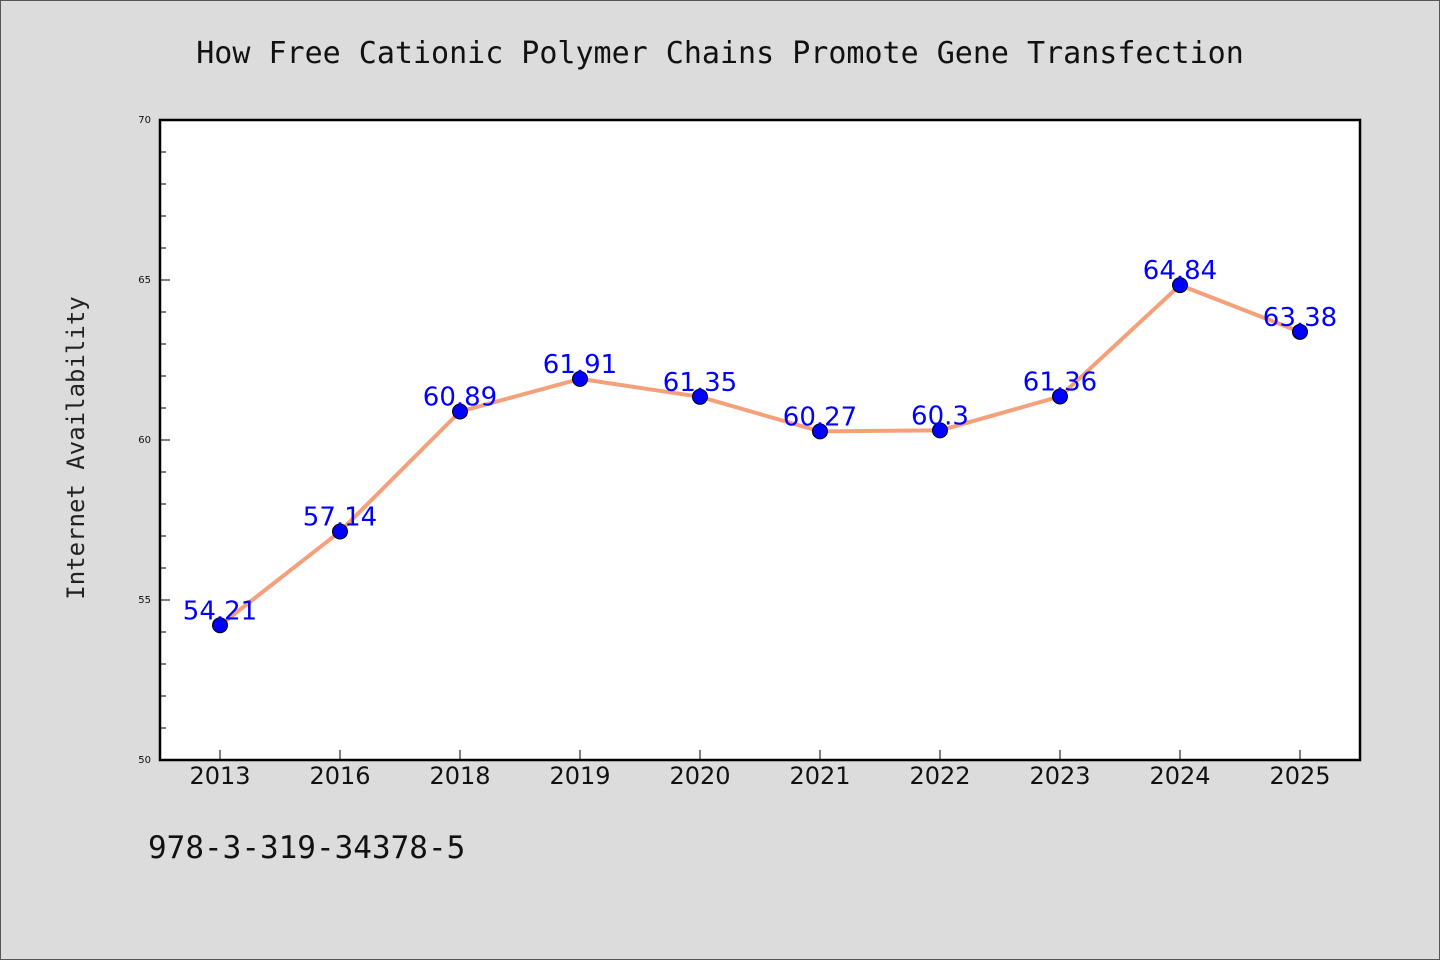 This screenshot has height=960, width=1440. What do you see at coordinates (144, 120) in the screenshot?
I see `y-tick-label: 70` at bounding box center [144, 120].